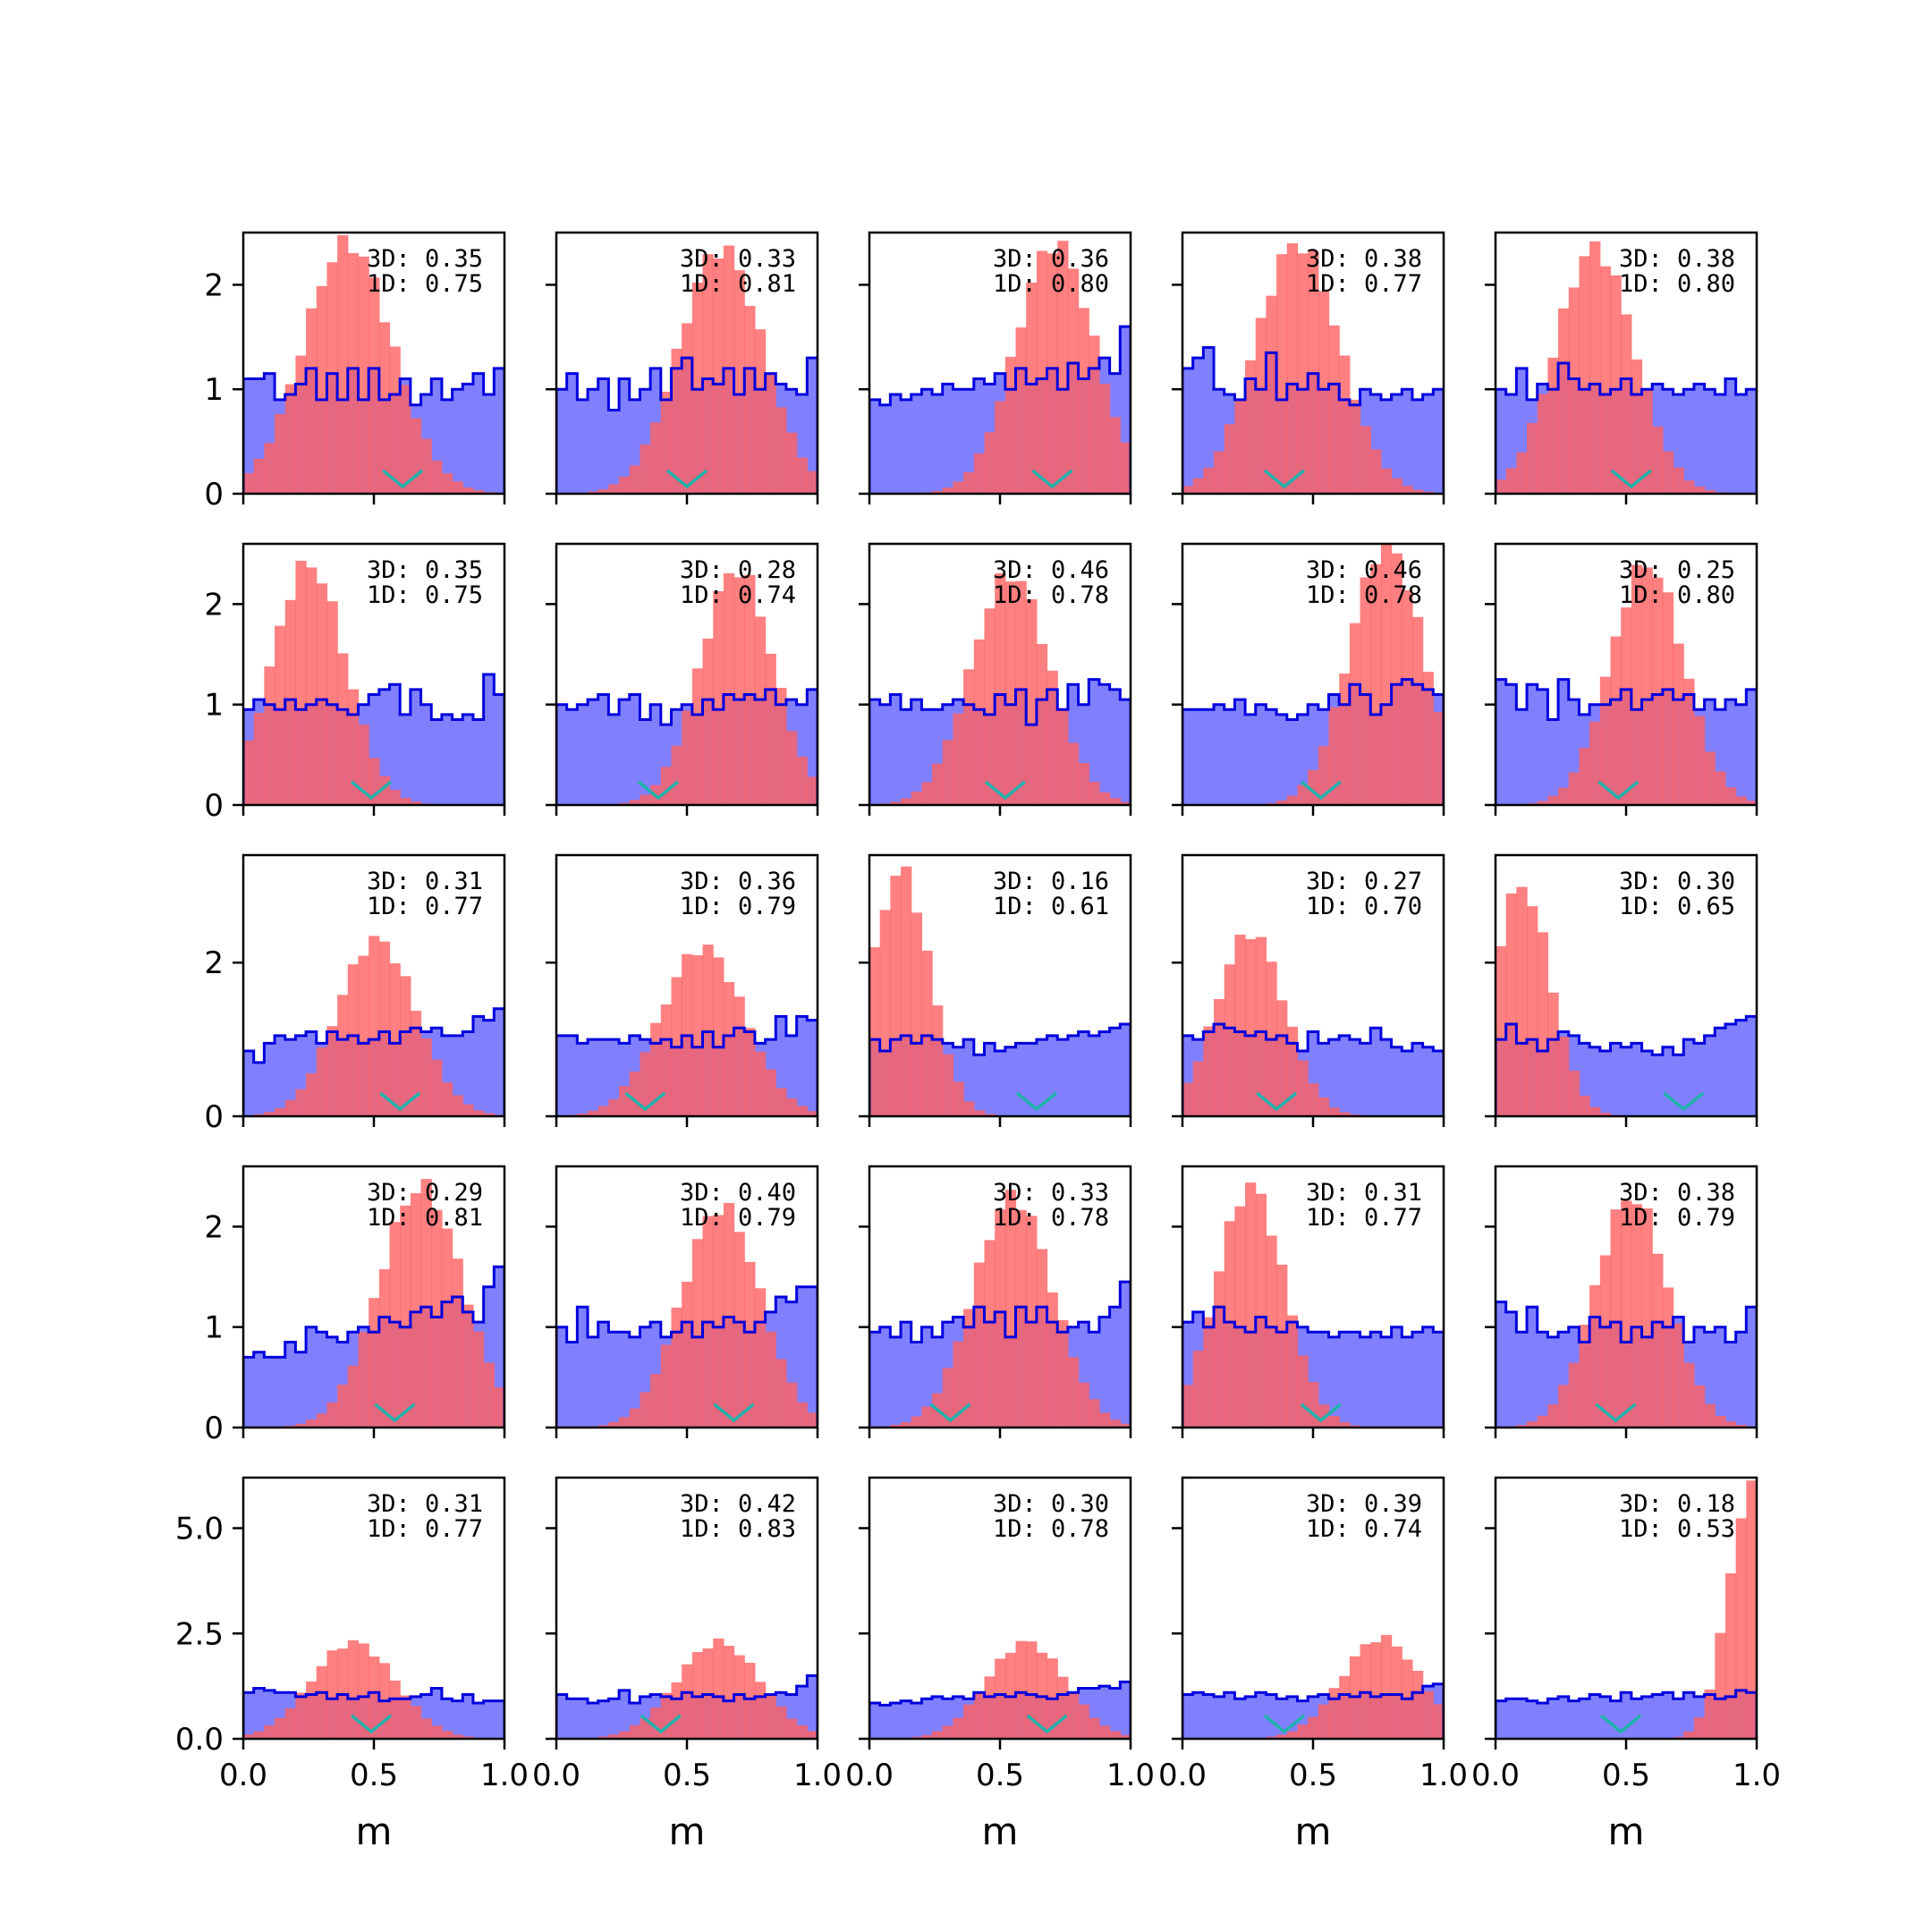  Describe the element at coordinates (214, 806) in the screenshot. I see `y-tick-label: 0` at that location.